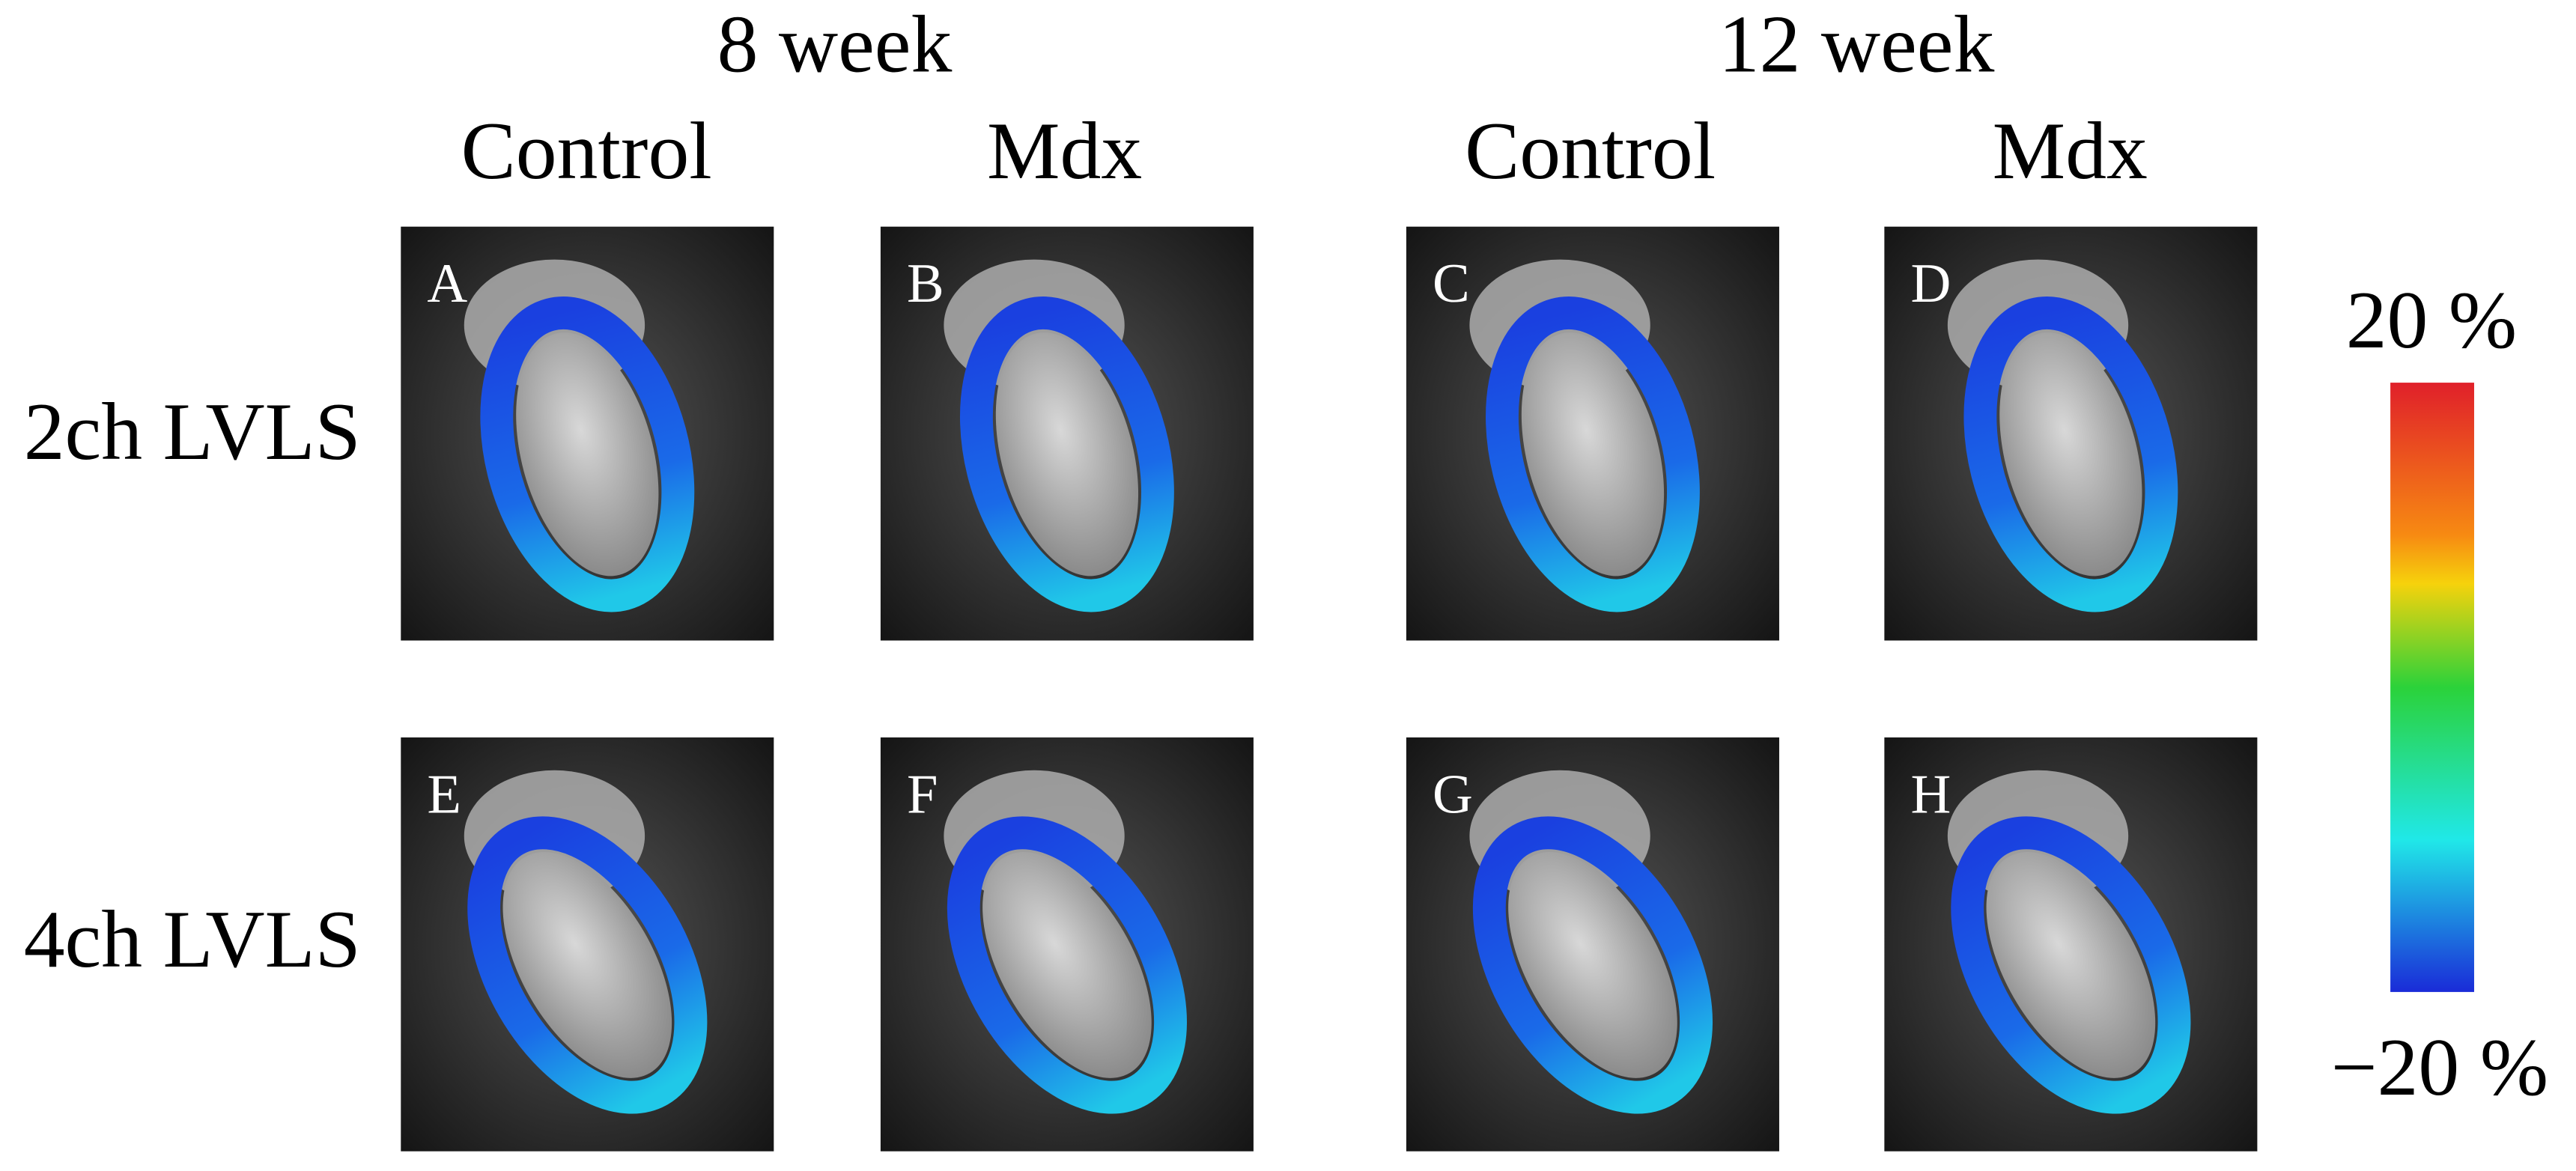 The image size is (2576, 1171). Describe the element at coordinates (2431, 320) in the screenshot. I see `colorbar-max-label: 20 %` at that location.